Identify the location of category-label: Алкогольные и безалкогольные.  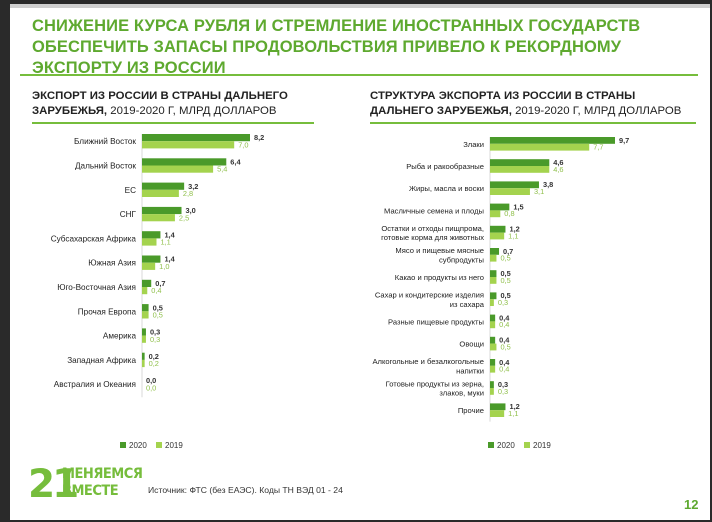
(428, 361).